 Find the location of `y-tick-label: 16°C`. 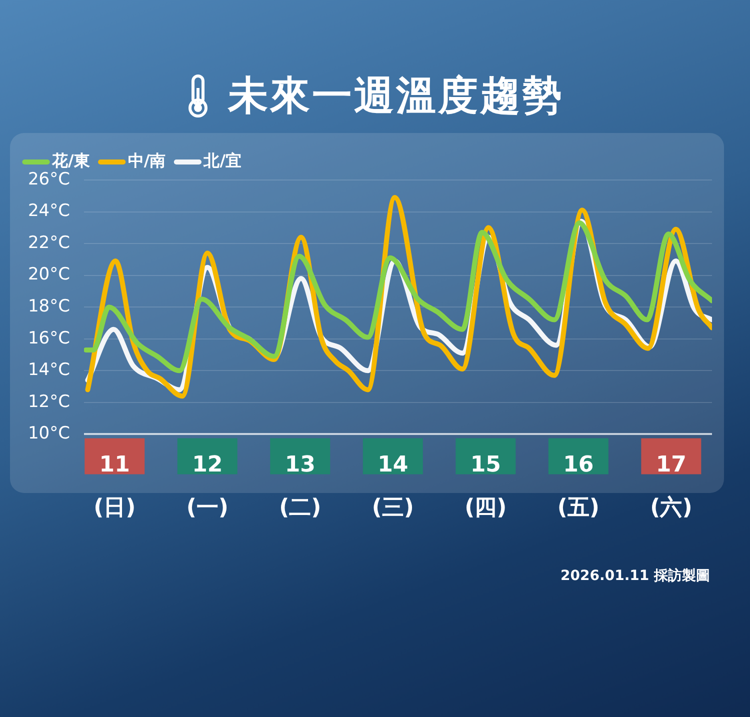

y-tick-label: 16°C is located at coordinates (49, 338).